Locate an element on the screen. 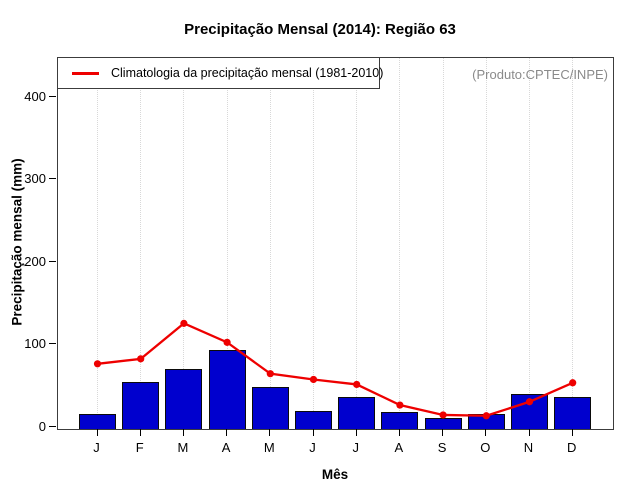  x-tick-label-1-J: J is located at coordinates (96, 447).